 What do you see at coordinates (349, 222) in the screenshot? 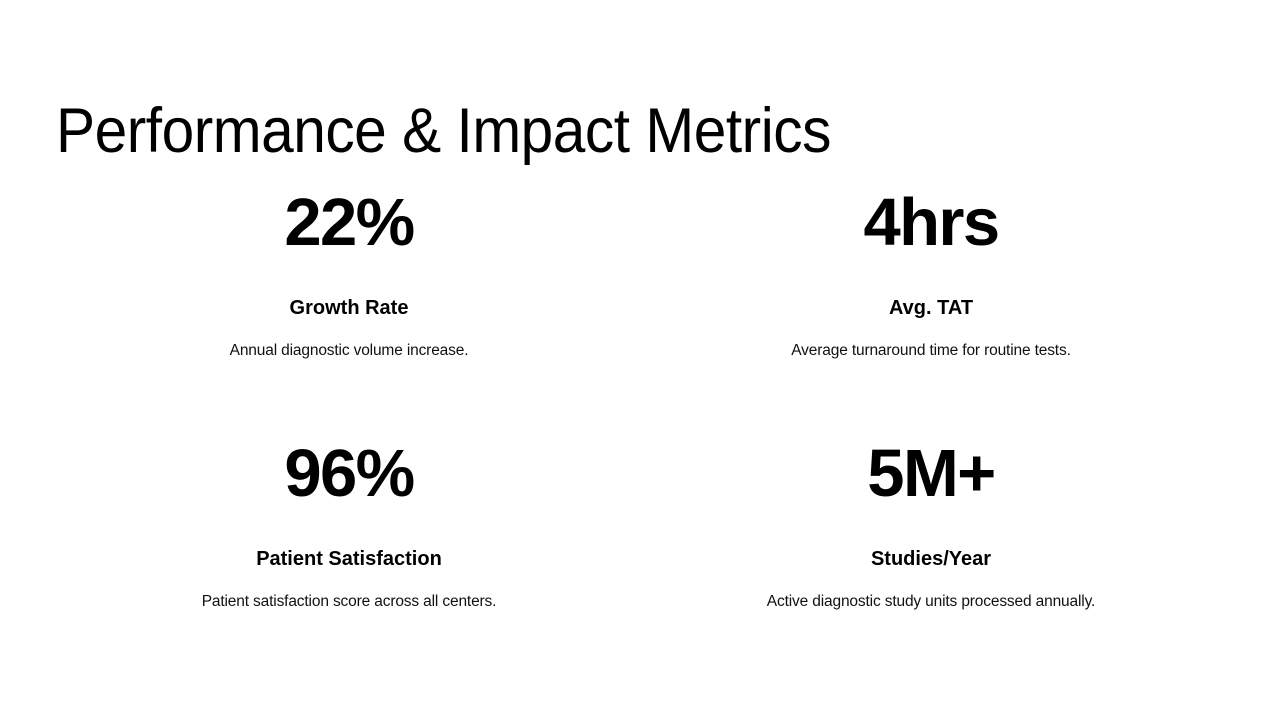
I see `stat-value: 22%` at bounding box center [349, 222].